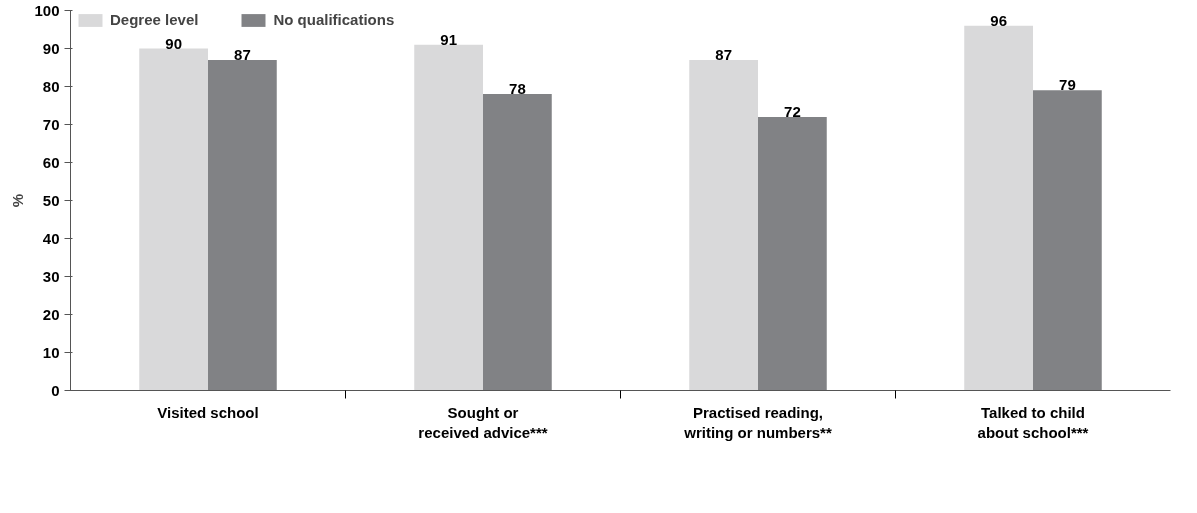 This screenshot has width=1197, height=513. Describe the element at coordinates (154, 19) in the screenshot. I see `legend-label: Degree level` at that location.